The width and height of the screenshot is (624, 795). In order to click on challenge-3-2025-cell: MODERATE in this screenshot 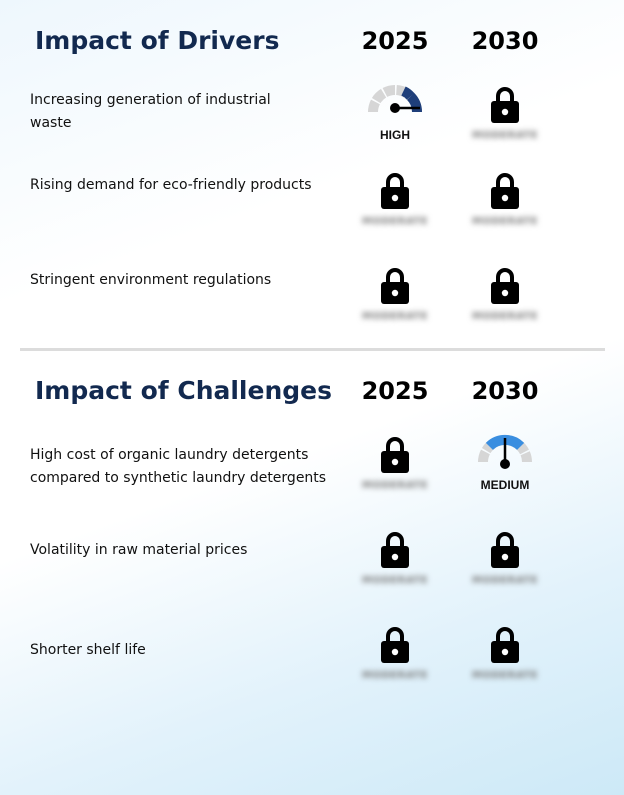, I will do `click(395, 661)`.